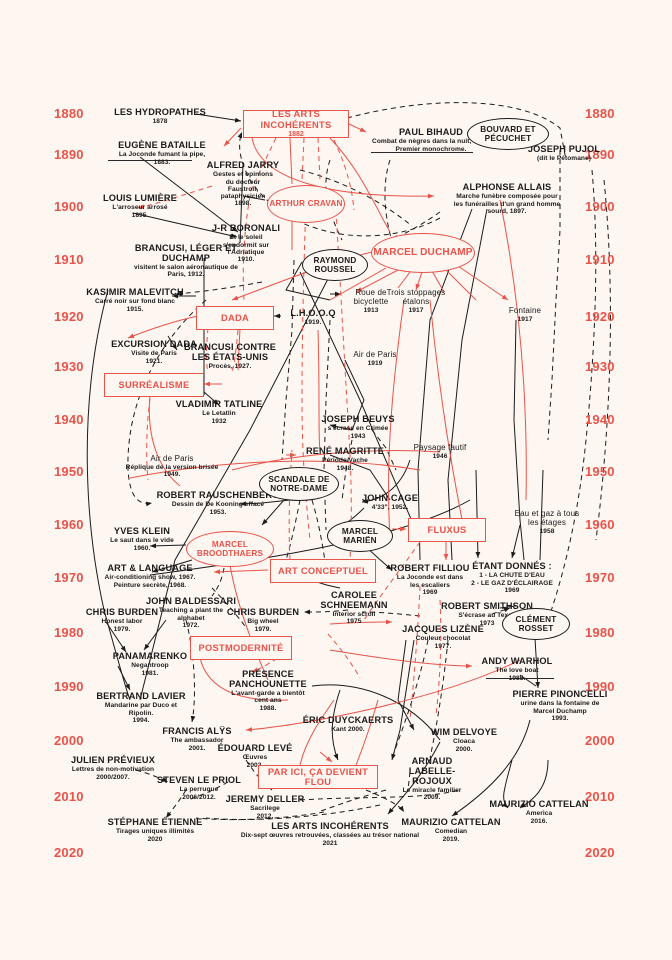  I want to click on decade-label-1950-right: 1950, so click(600, 471).